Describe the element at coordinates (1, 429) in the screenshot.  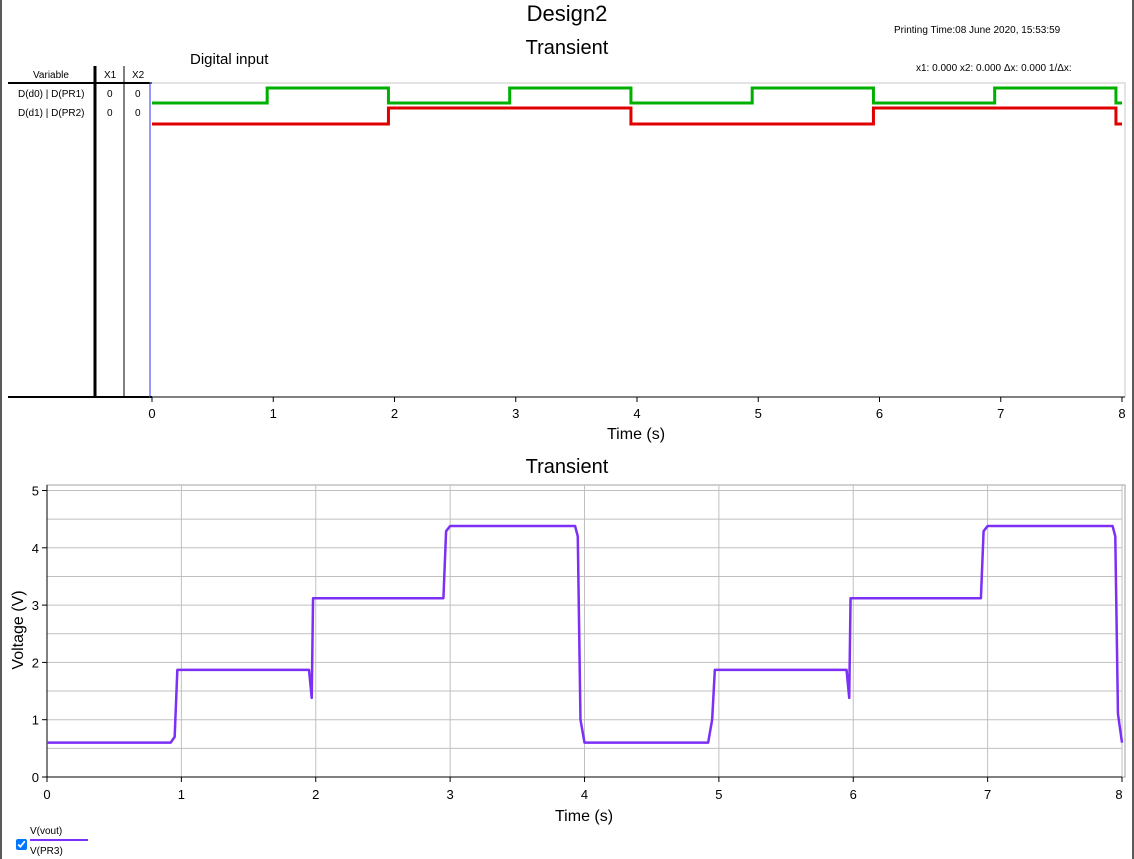
I see `window-left-border` at that location.